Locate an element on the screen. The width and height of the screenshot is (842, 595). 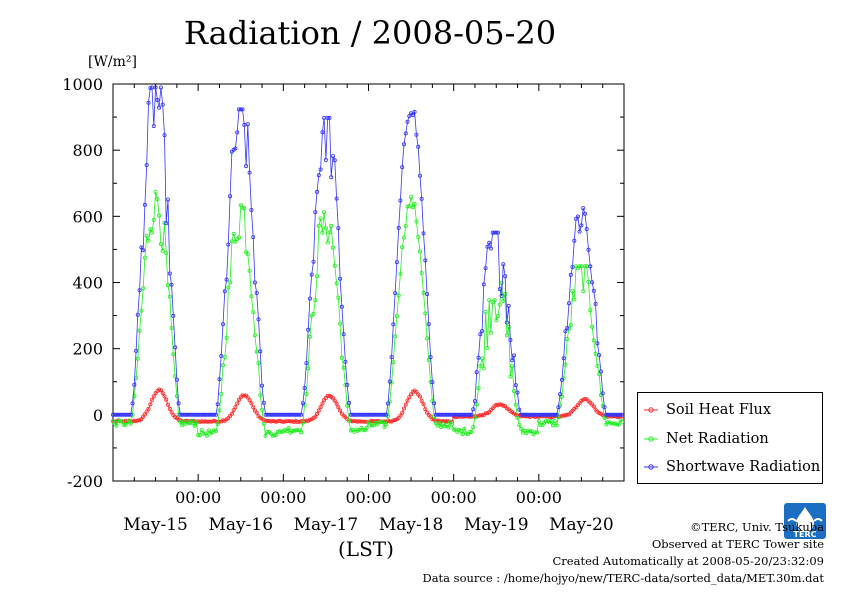
x-tick-time-label: 00:00 is located at coordinates (454, 497).